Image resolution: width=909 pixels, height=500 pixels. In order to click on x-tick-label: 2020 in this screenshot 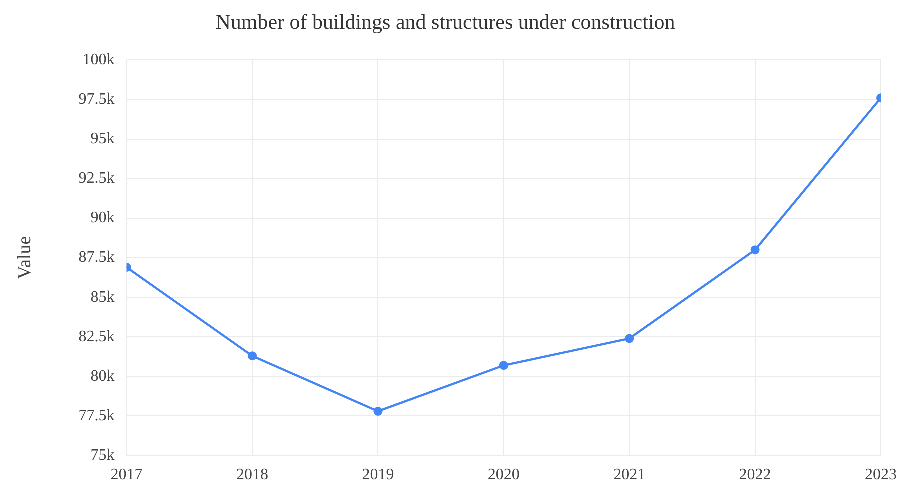, I will do `click(504, 475)`.